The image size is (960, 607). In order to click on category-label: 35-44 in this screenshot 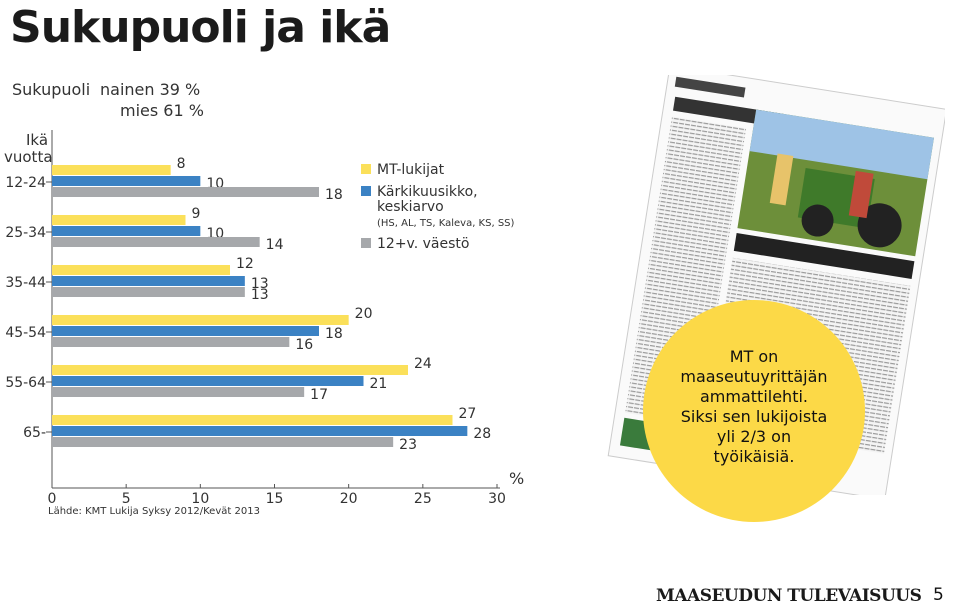, I will do `click(25, 283)`.